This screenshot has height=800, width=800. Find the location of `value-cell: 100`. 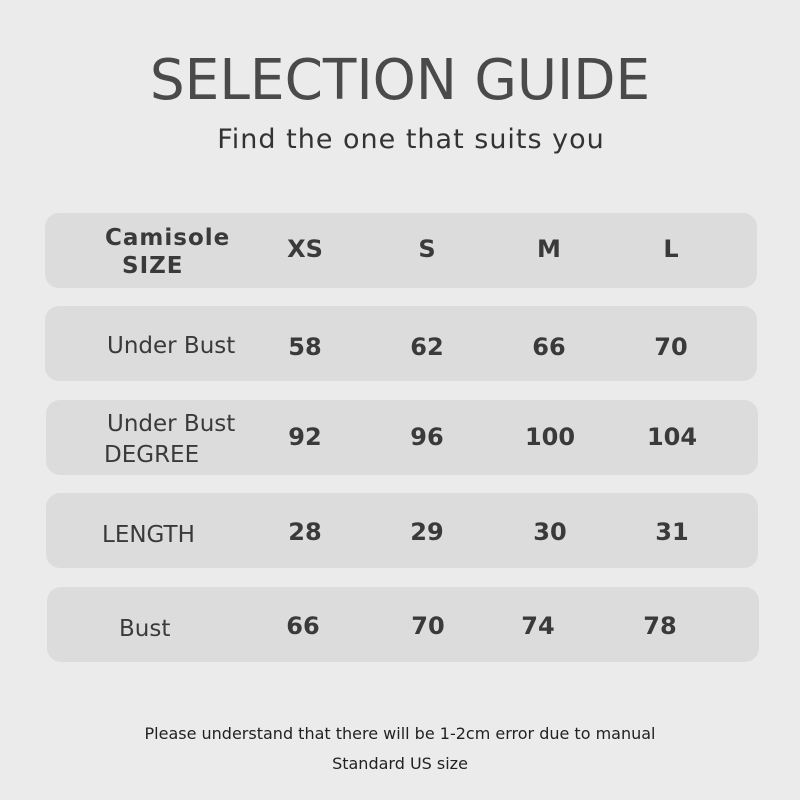

value-cell: 100 is located at coordinates (550, 437).